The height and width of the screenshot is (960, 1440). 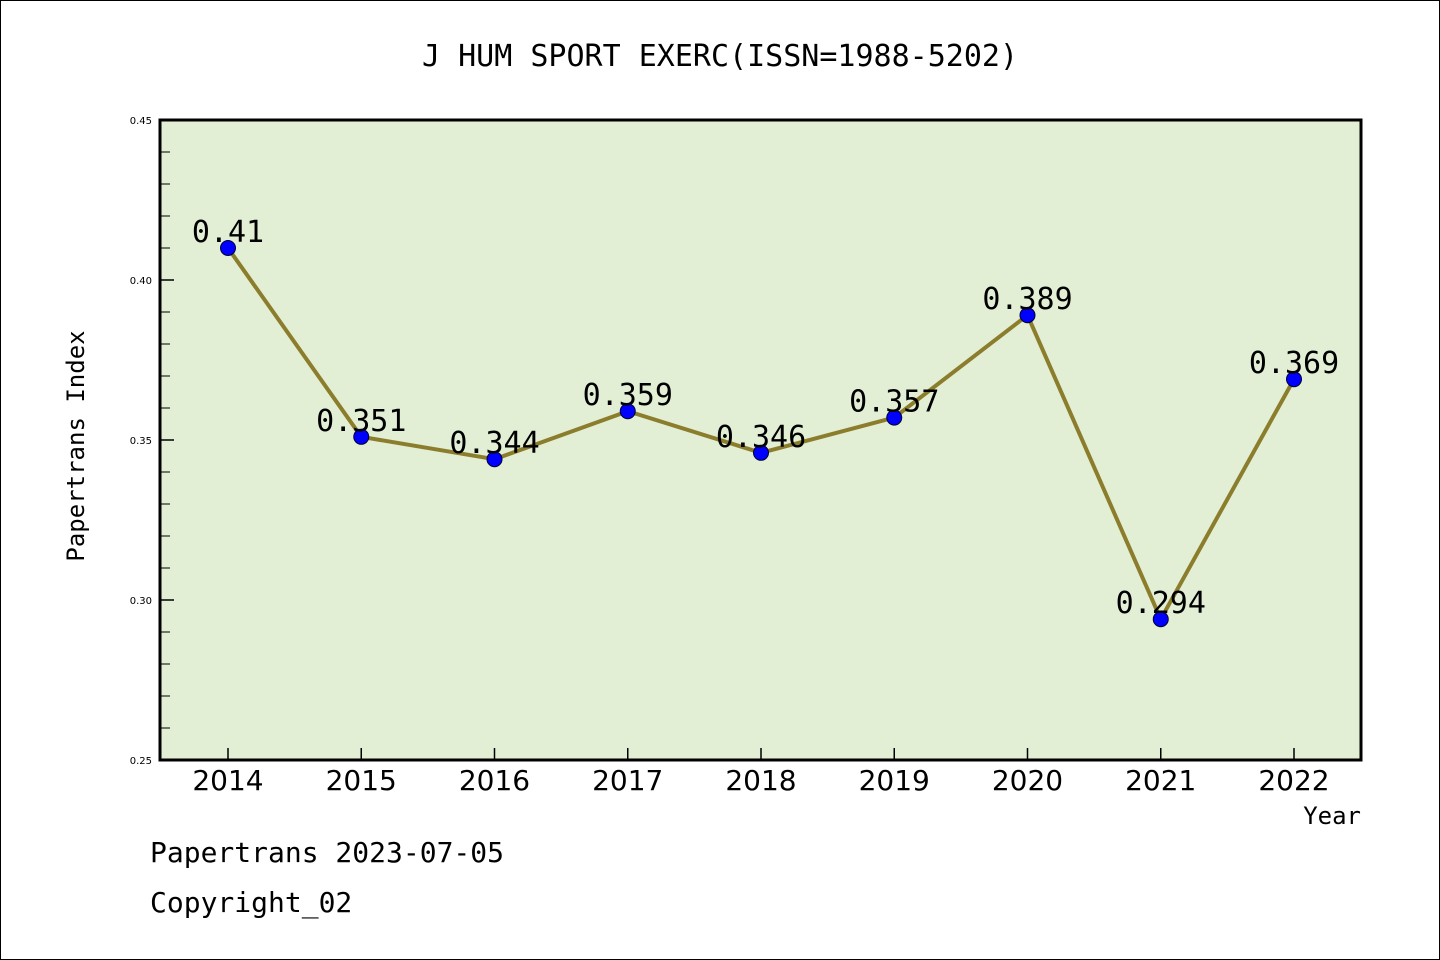 I want to click on x-axis: 2014 2015 2016 2017 2018 2019 2020 2021 2022, so click(x=761, y=772).